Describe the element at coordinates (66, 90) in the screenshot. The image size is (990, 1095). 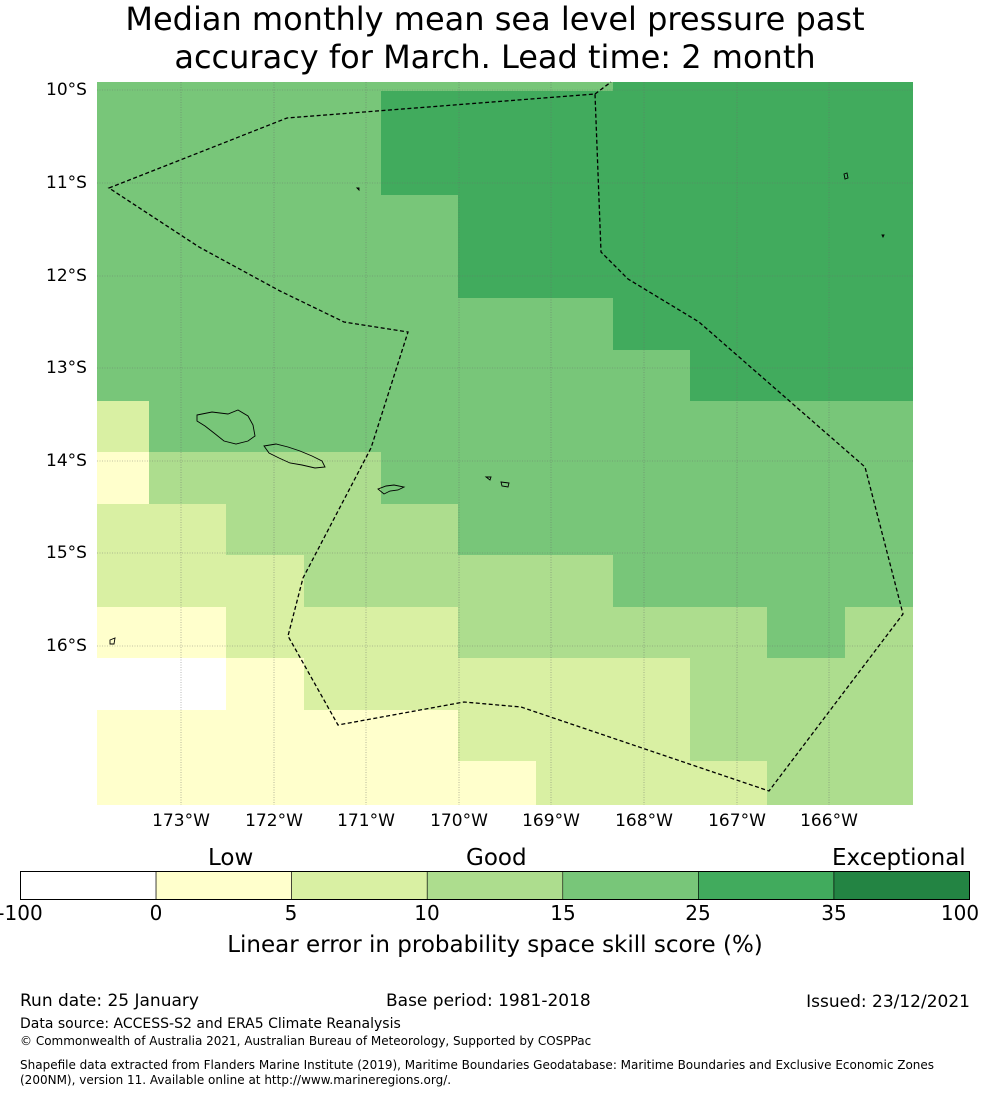
I see `lat-label: 10°S` at that location.